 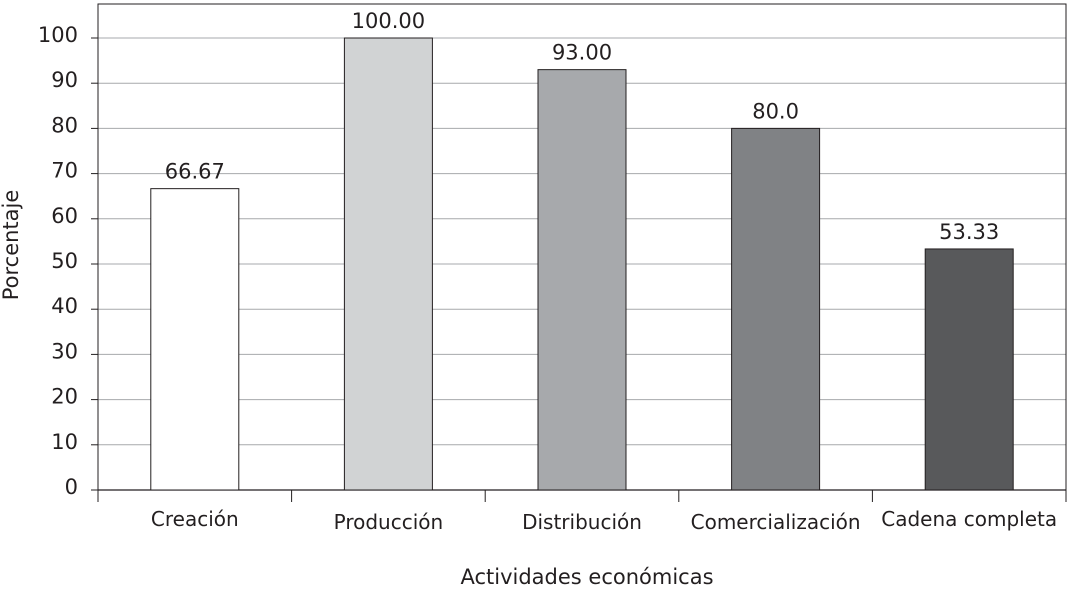 I want to click on x-axis-title: Actividades económicas, so click(x=586, y=576).